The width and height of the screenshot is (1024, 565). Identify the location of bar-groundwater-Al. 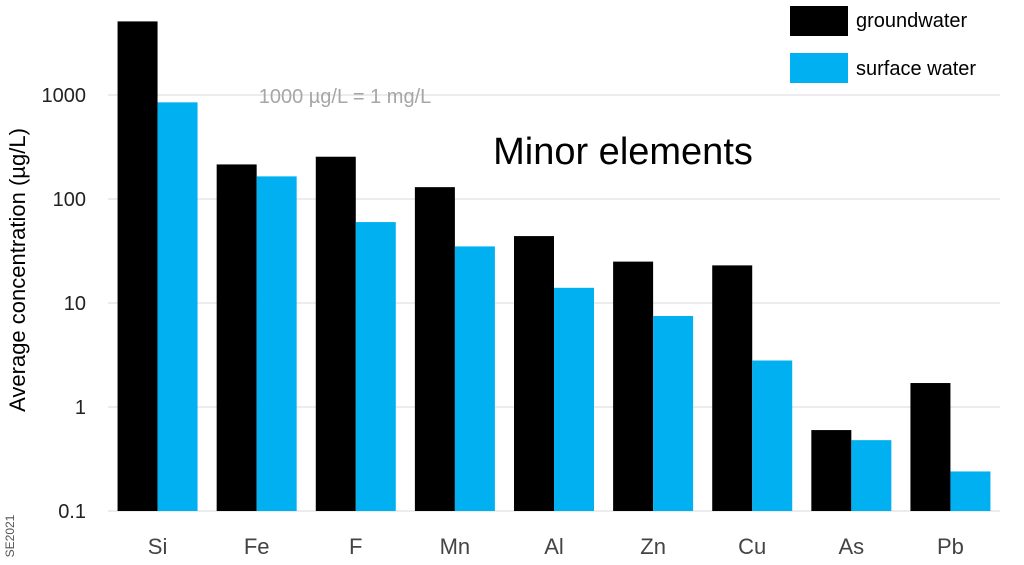
(534, 373).